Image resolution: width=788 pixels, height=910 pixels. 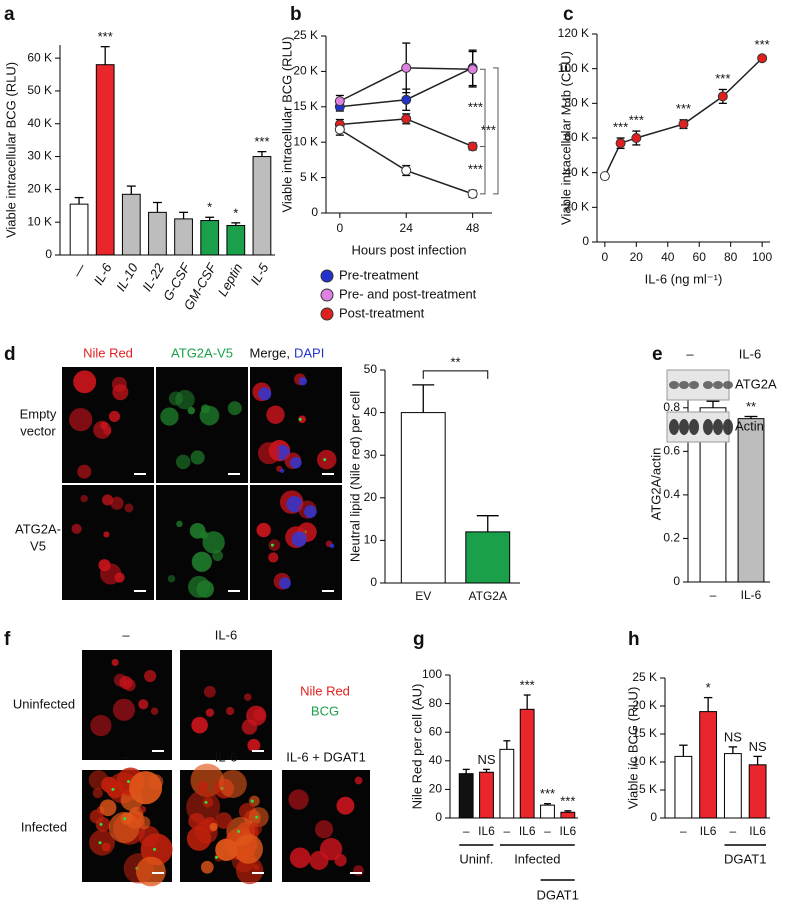 What do you see at coordinates (202, 352) in the screenshot?
I see `column-header: ATG2A-V5` at bounding box center [202, 352].